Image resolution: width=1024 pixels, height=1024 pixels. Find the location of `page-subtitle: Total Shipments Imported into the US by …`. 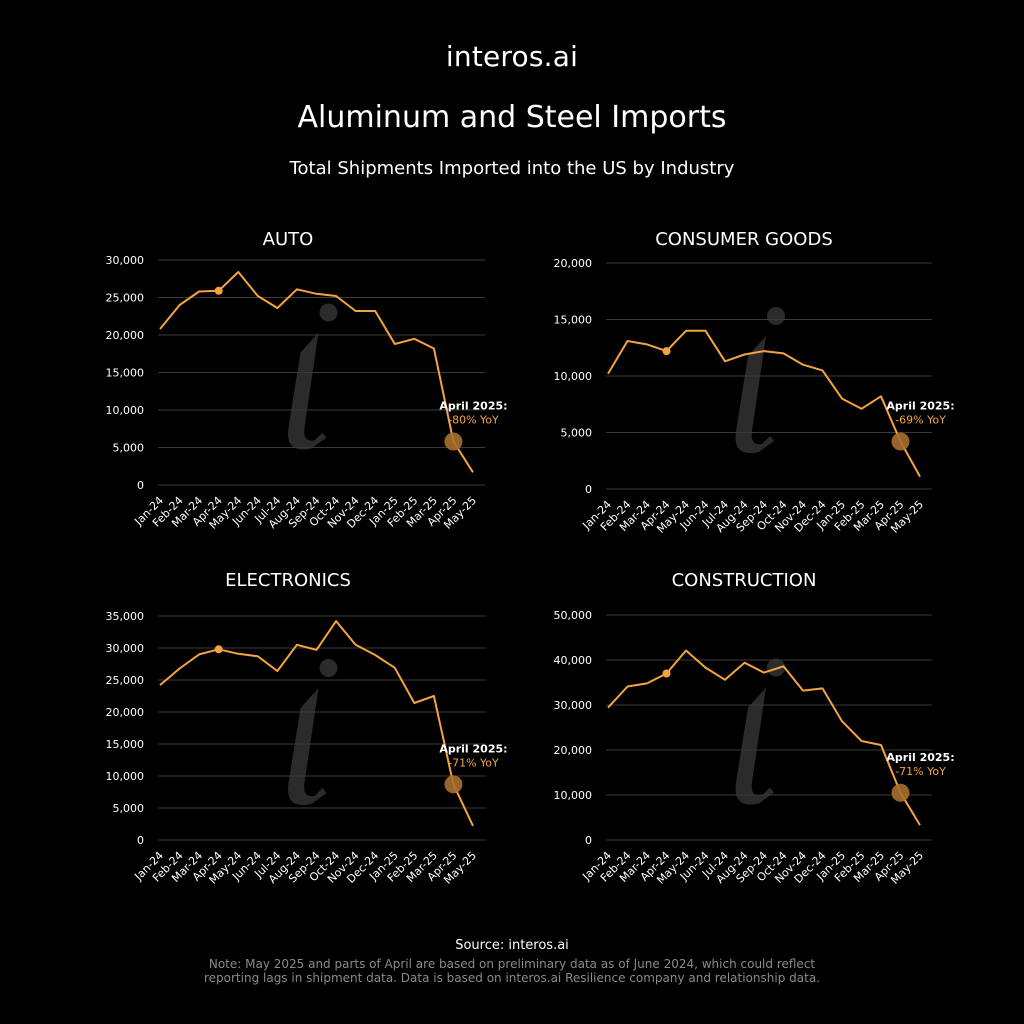

page-subtitle: Total Shipments Imported into the US by … is located at coordinates (512, 168).